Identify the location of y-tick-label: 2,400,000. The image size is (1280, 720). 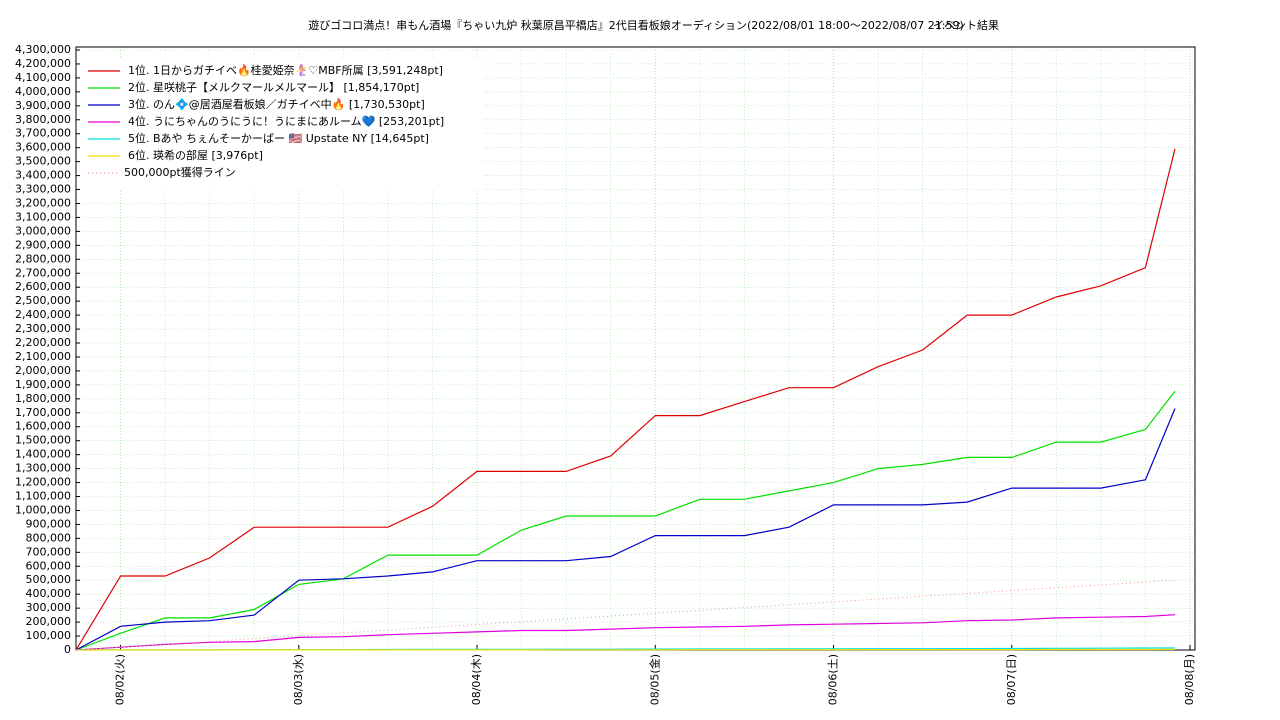
(43, 314).